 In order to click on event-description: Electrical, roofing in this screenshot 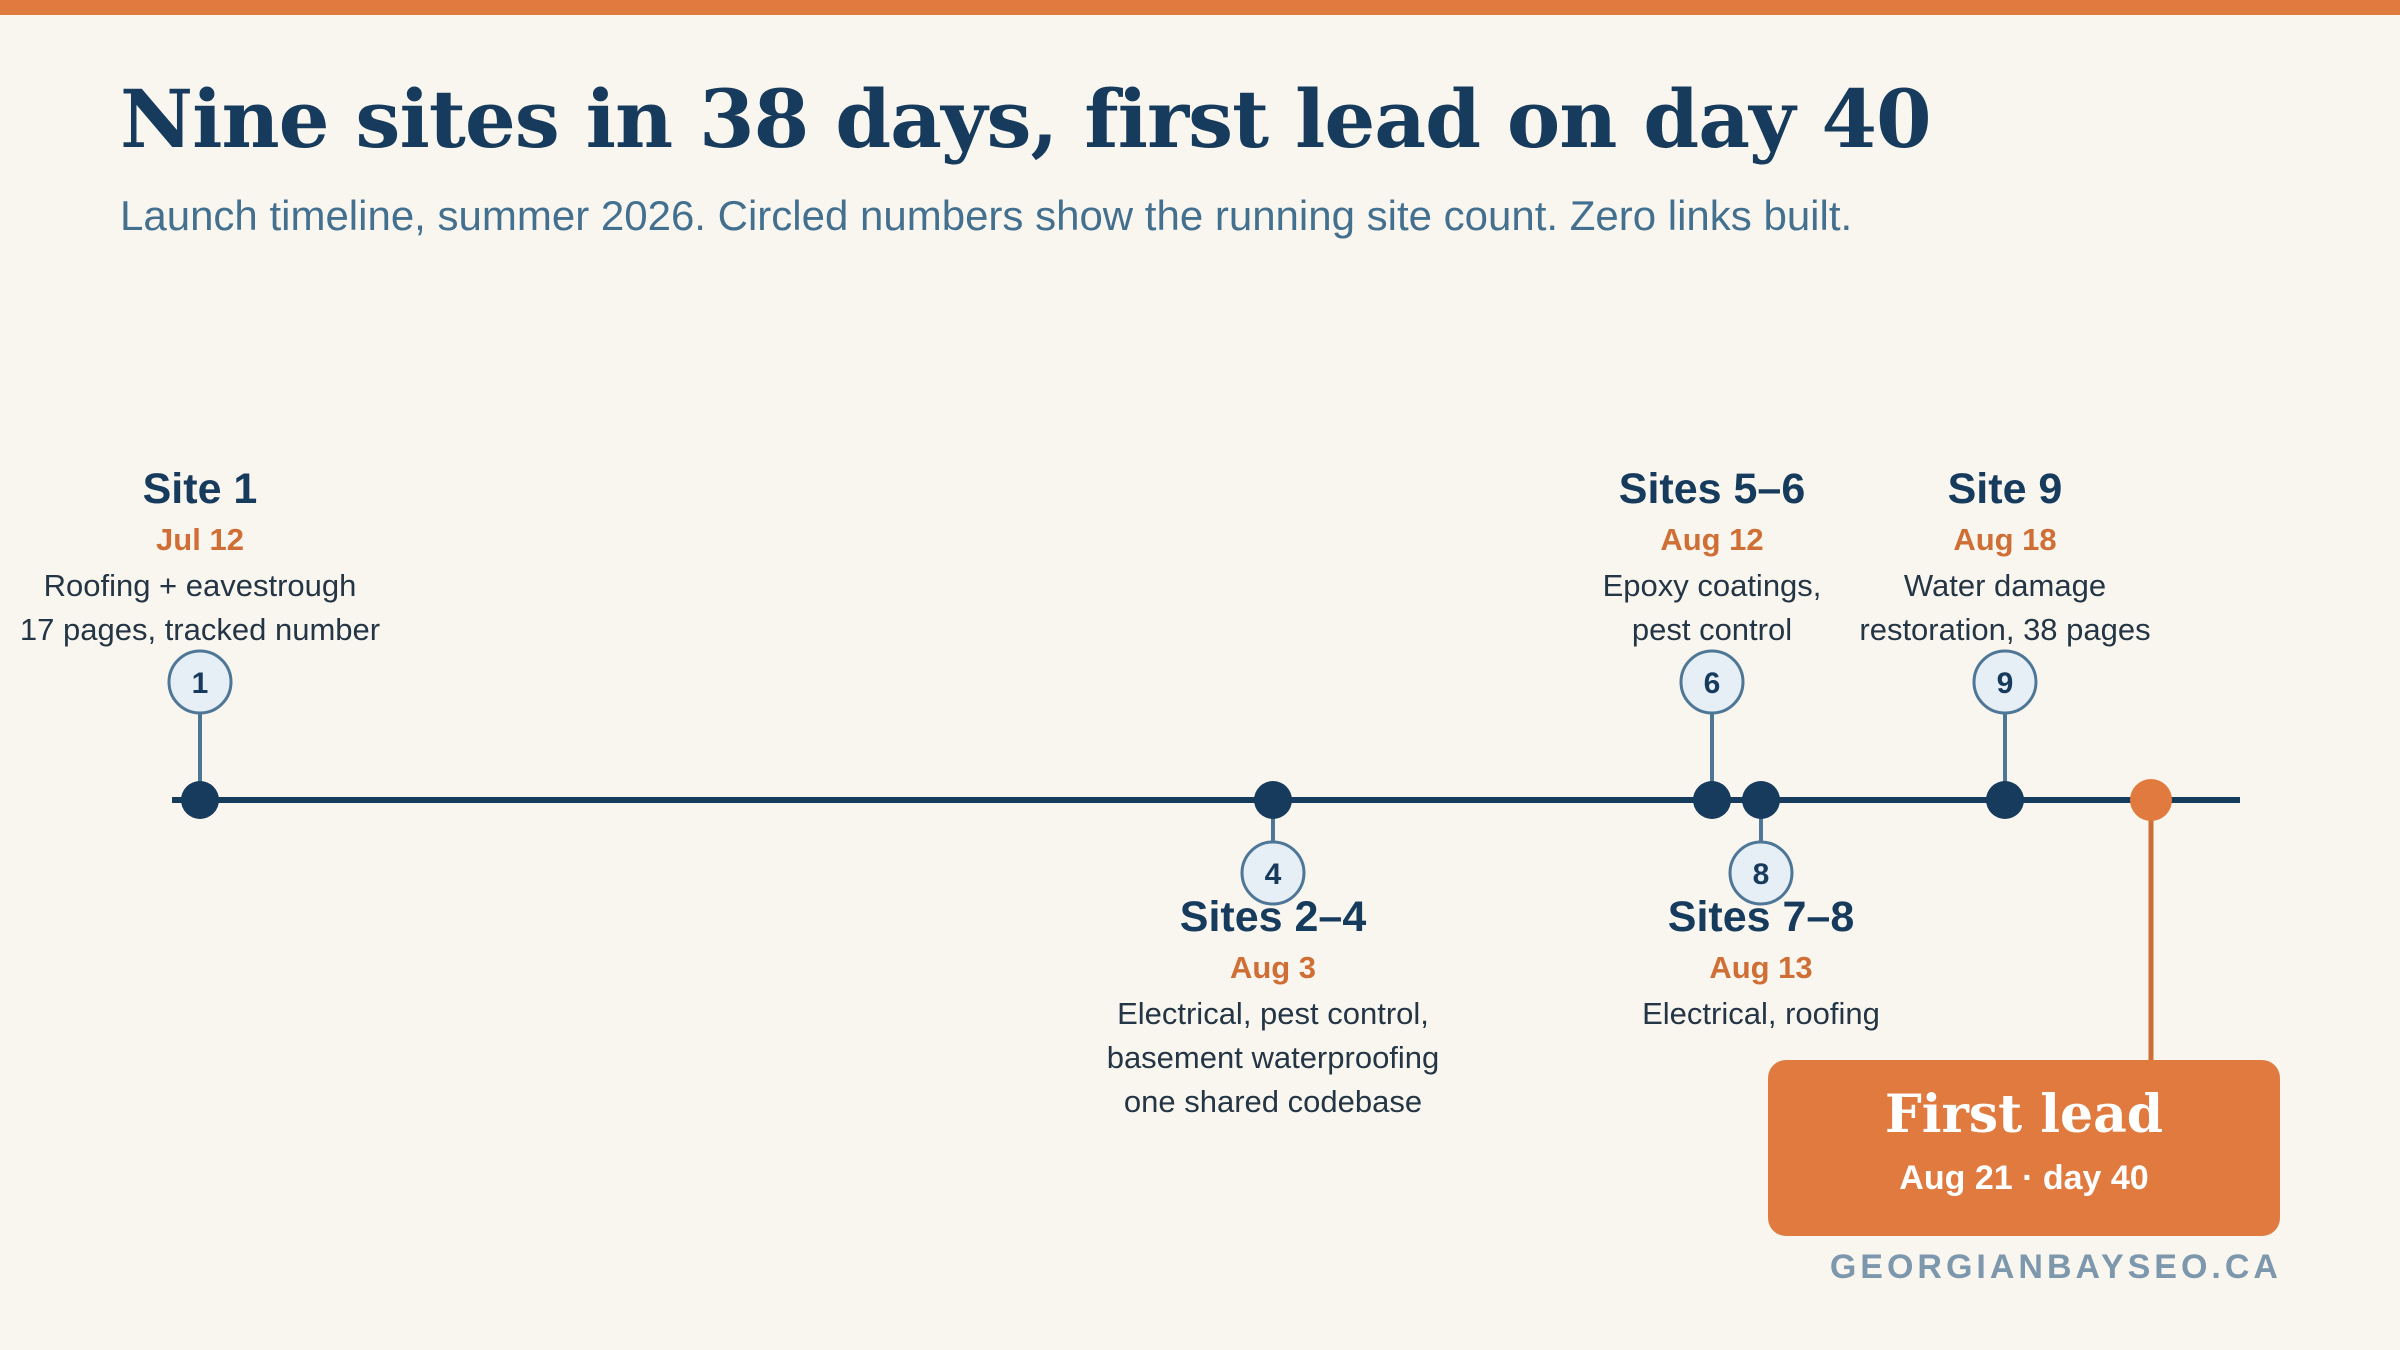, I will do `click(1761, 1014)`.